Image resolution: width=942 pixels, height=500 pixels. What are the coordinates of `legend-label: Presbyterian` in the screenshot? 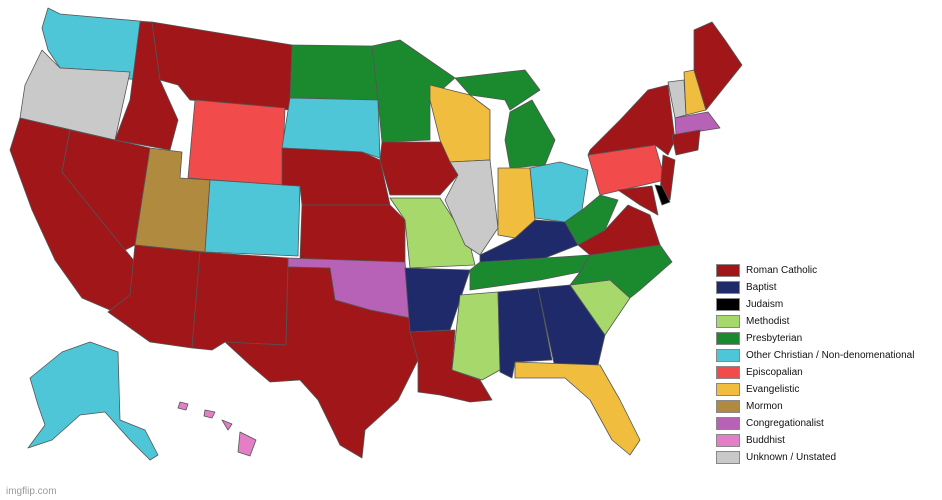 It's located at (774, 338).